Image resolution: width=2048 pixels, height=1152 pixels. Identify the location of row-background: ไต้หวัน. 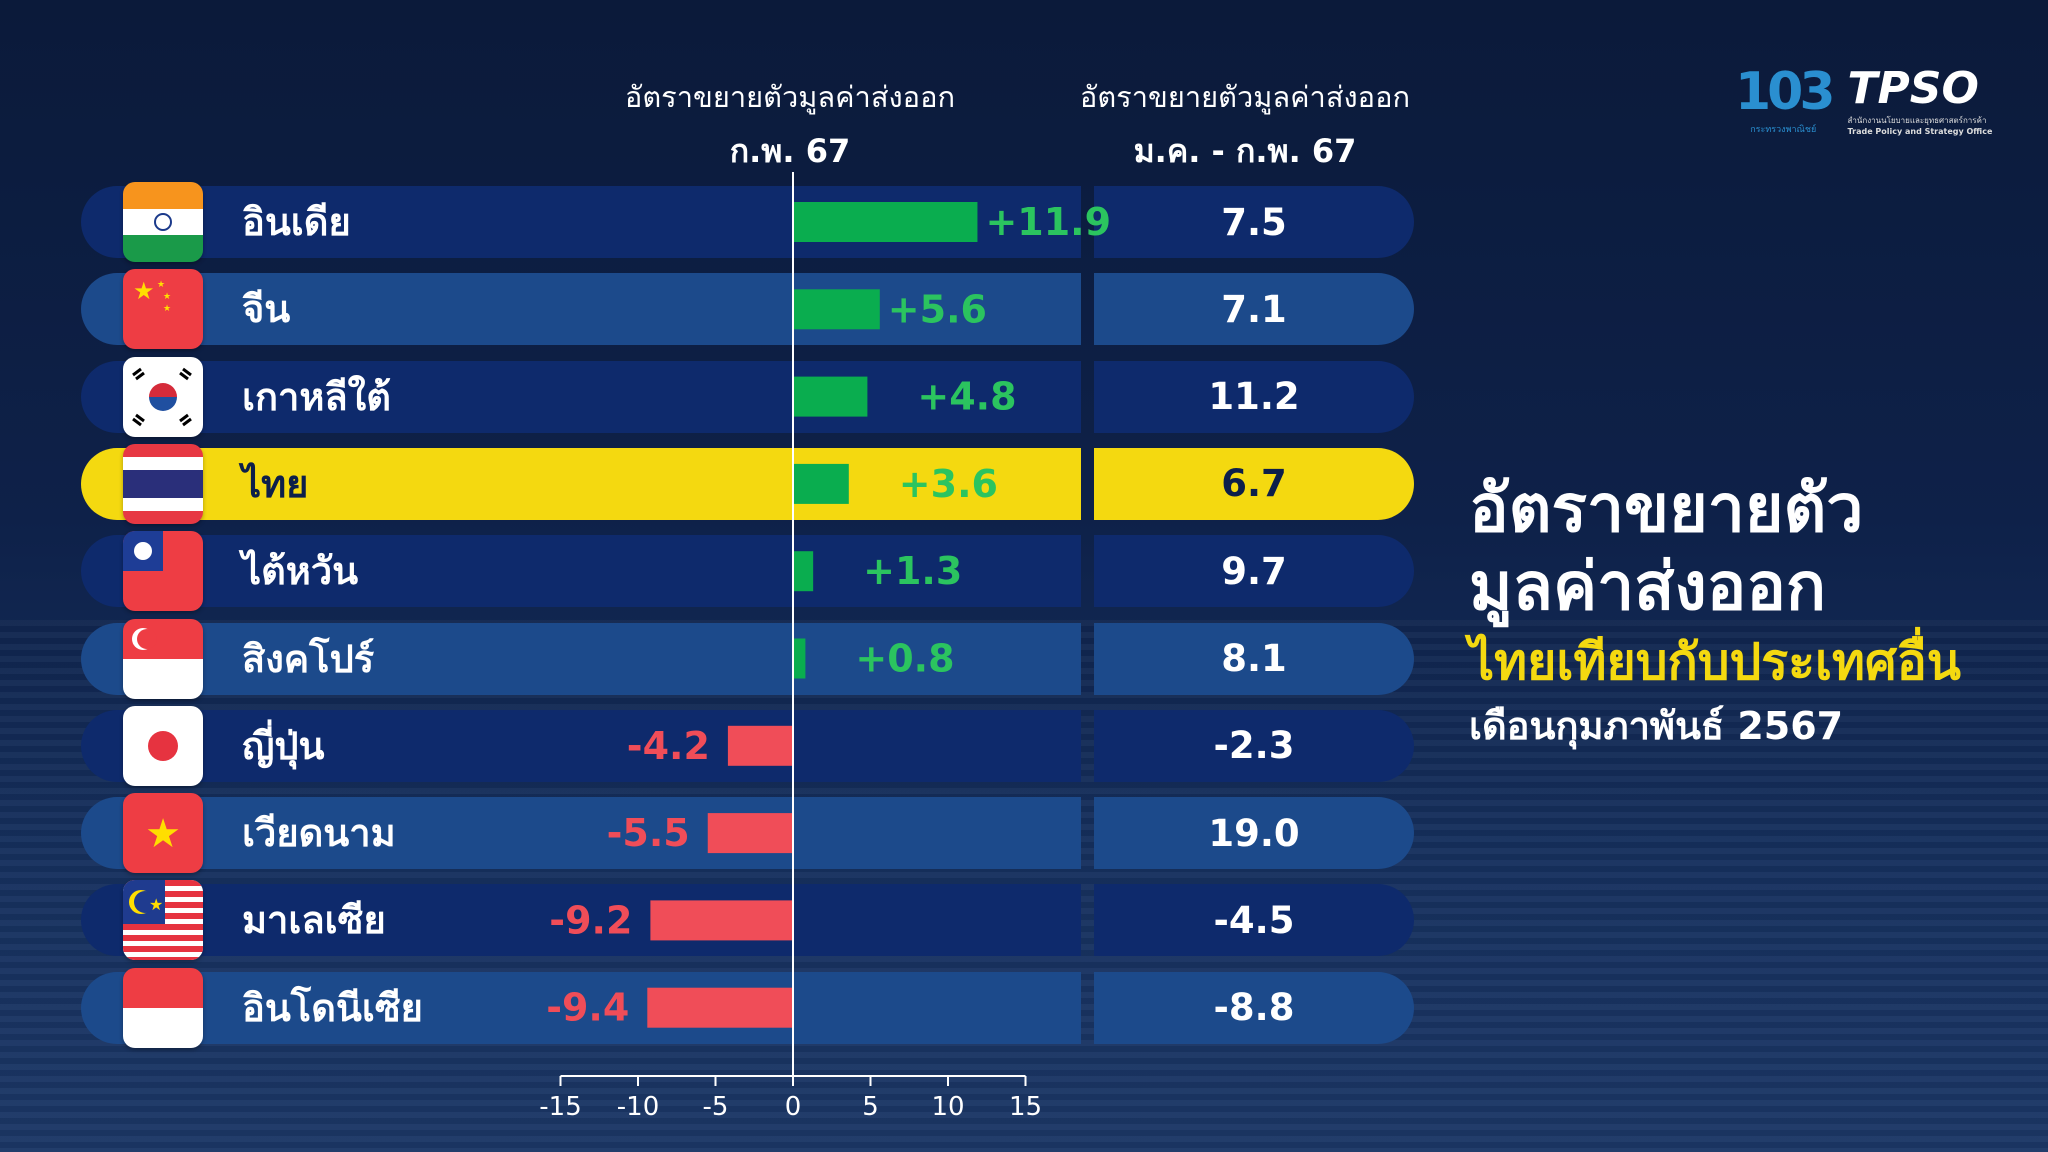
(581, 571).